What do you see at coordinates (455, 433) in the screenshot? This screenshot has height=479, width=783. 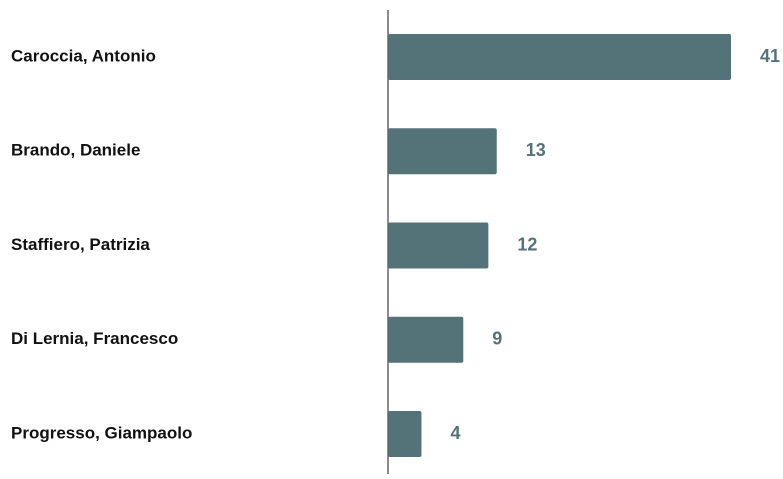 I see `value-label: 4` at bounding box center [455, 433].